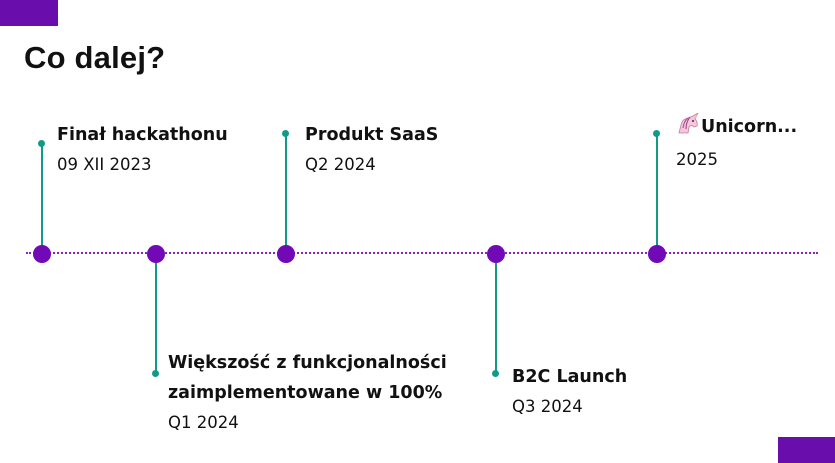  Describe the element at coordinates (737, 143) in the screenshot. I see `timeline-item-5: Unicorn... 2025` at that location.